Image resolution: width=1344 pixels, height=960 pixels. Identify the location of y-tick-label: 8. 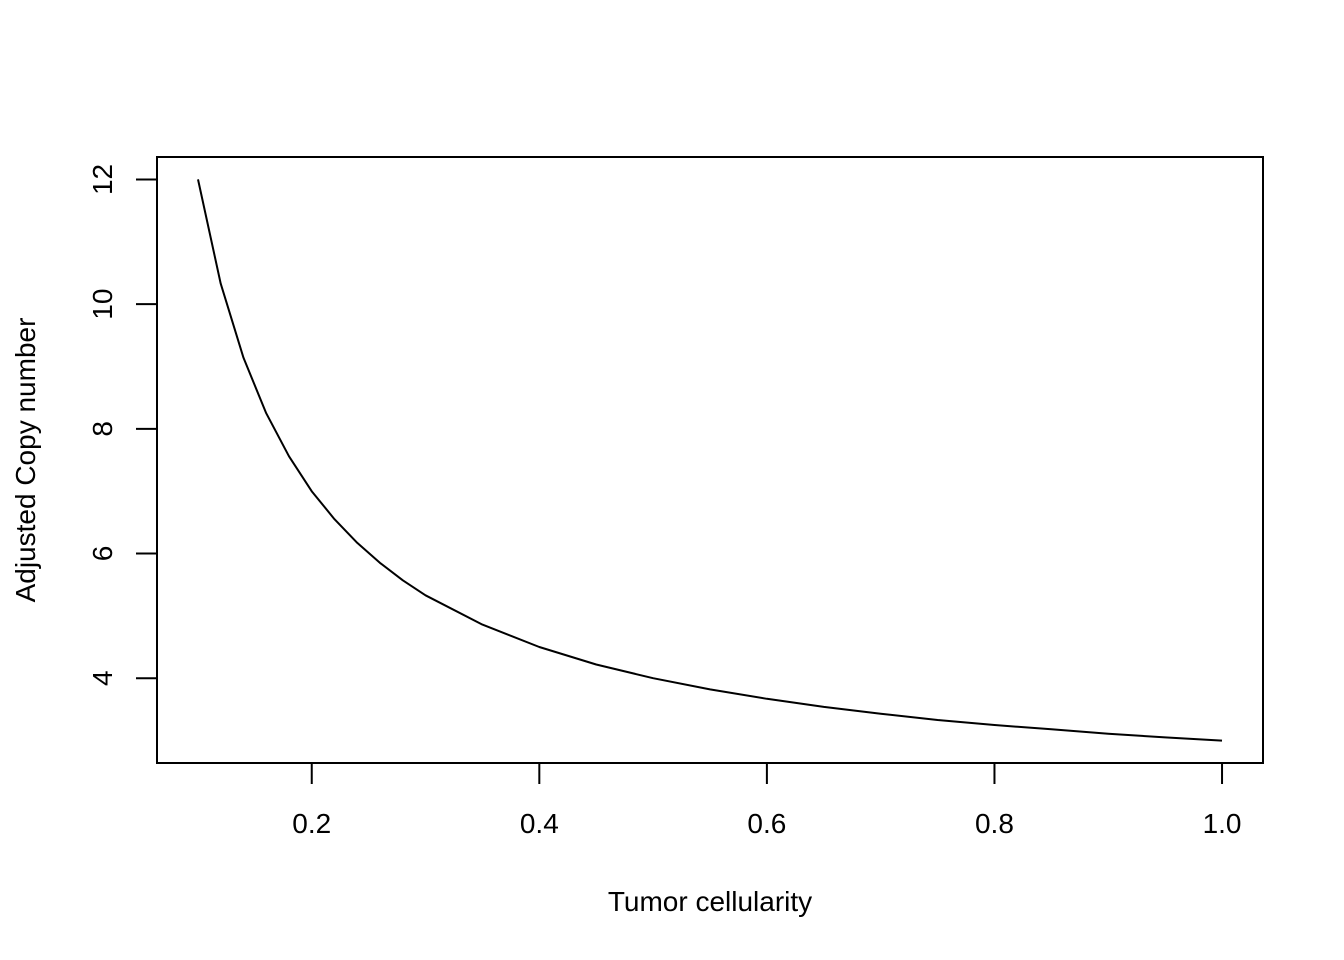
(102, 429).